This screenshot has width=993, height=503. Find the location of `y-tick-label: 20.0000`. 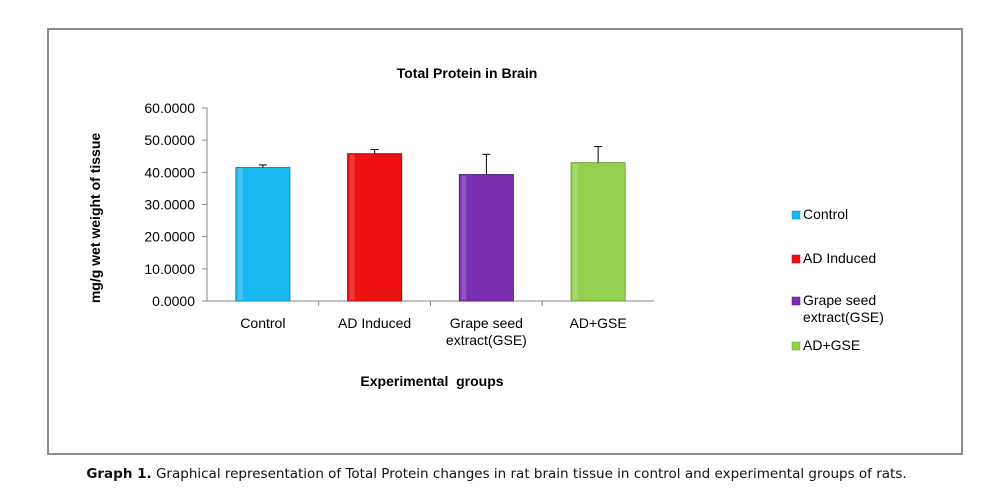

y-tick-label: 20.0000 is located at coordinates (169, 237).